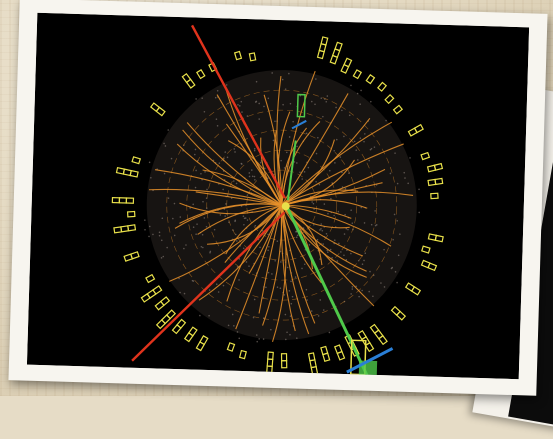  Describe the element at coordinates (301, 105) in the screenshot. I see `green-marker-box` at that location.